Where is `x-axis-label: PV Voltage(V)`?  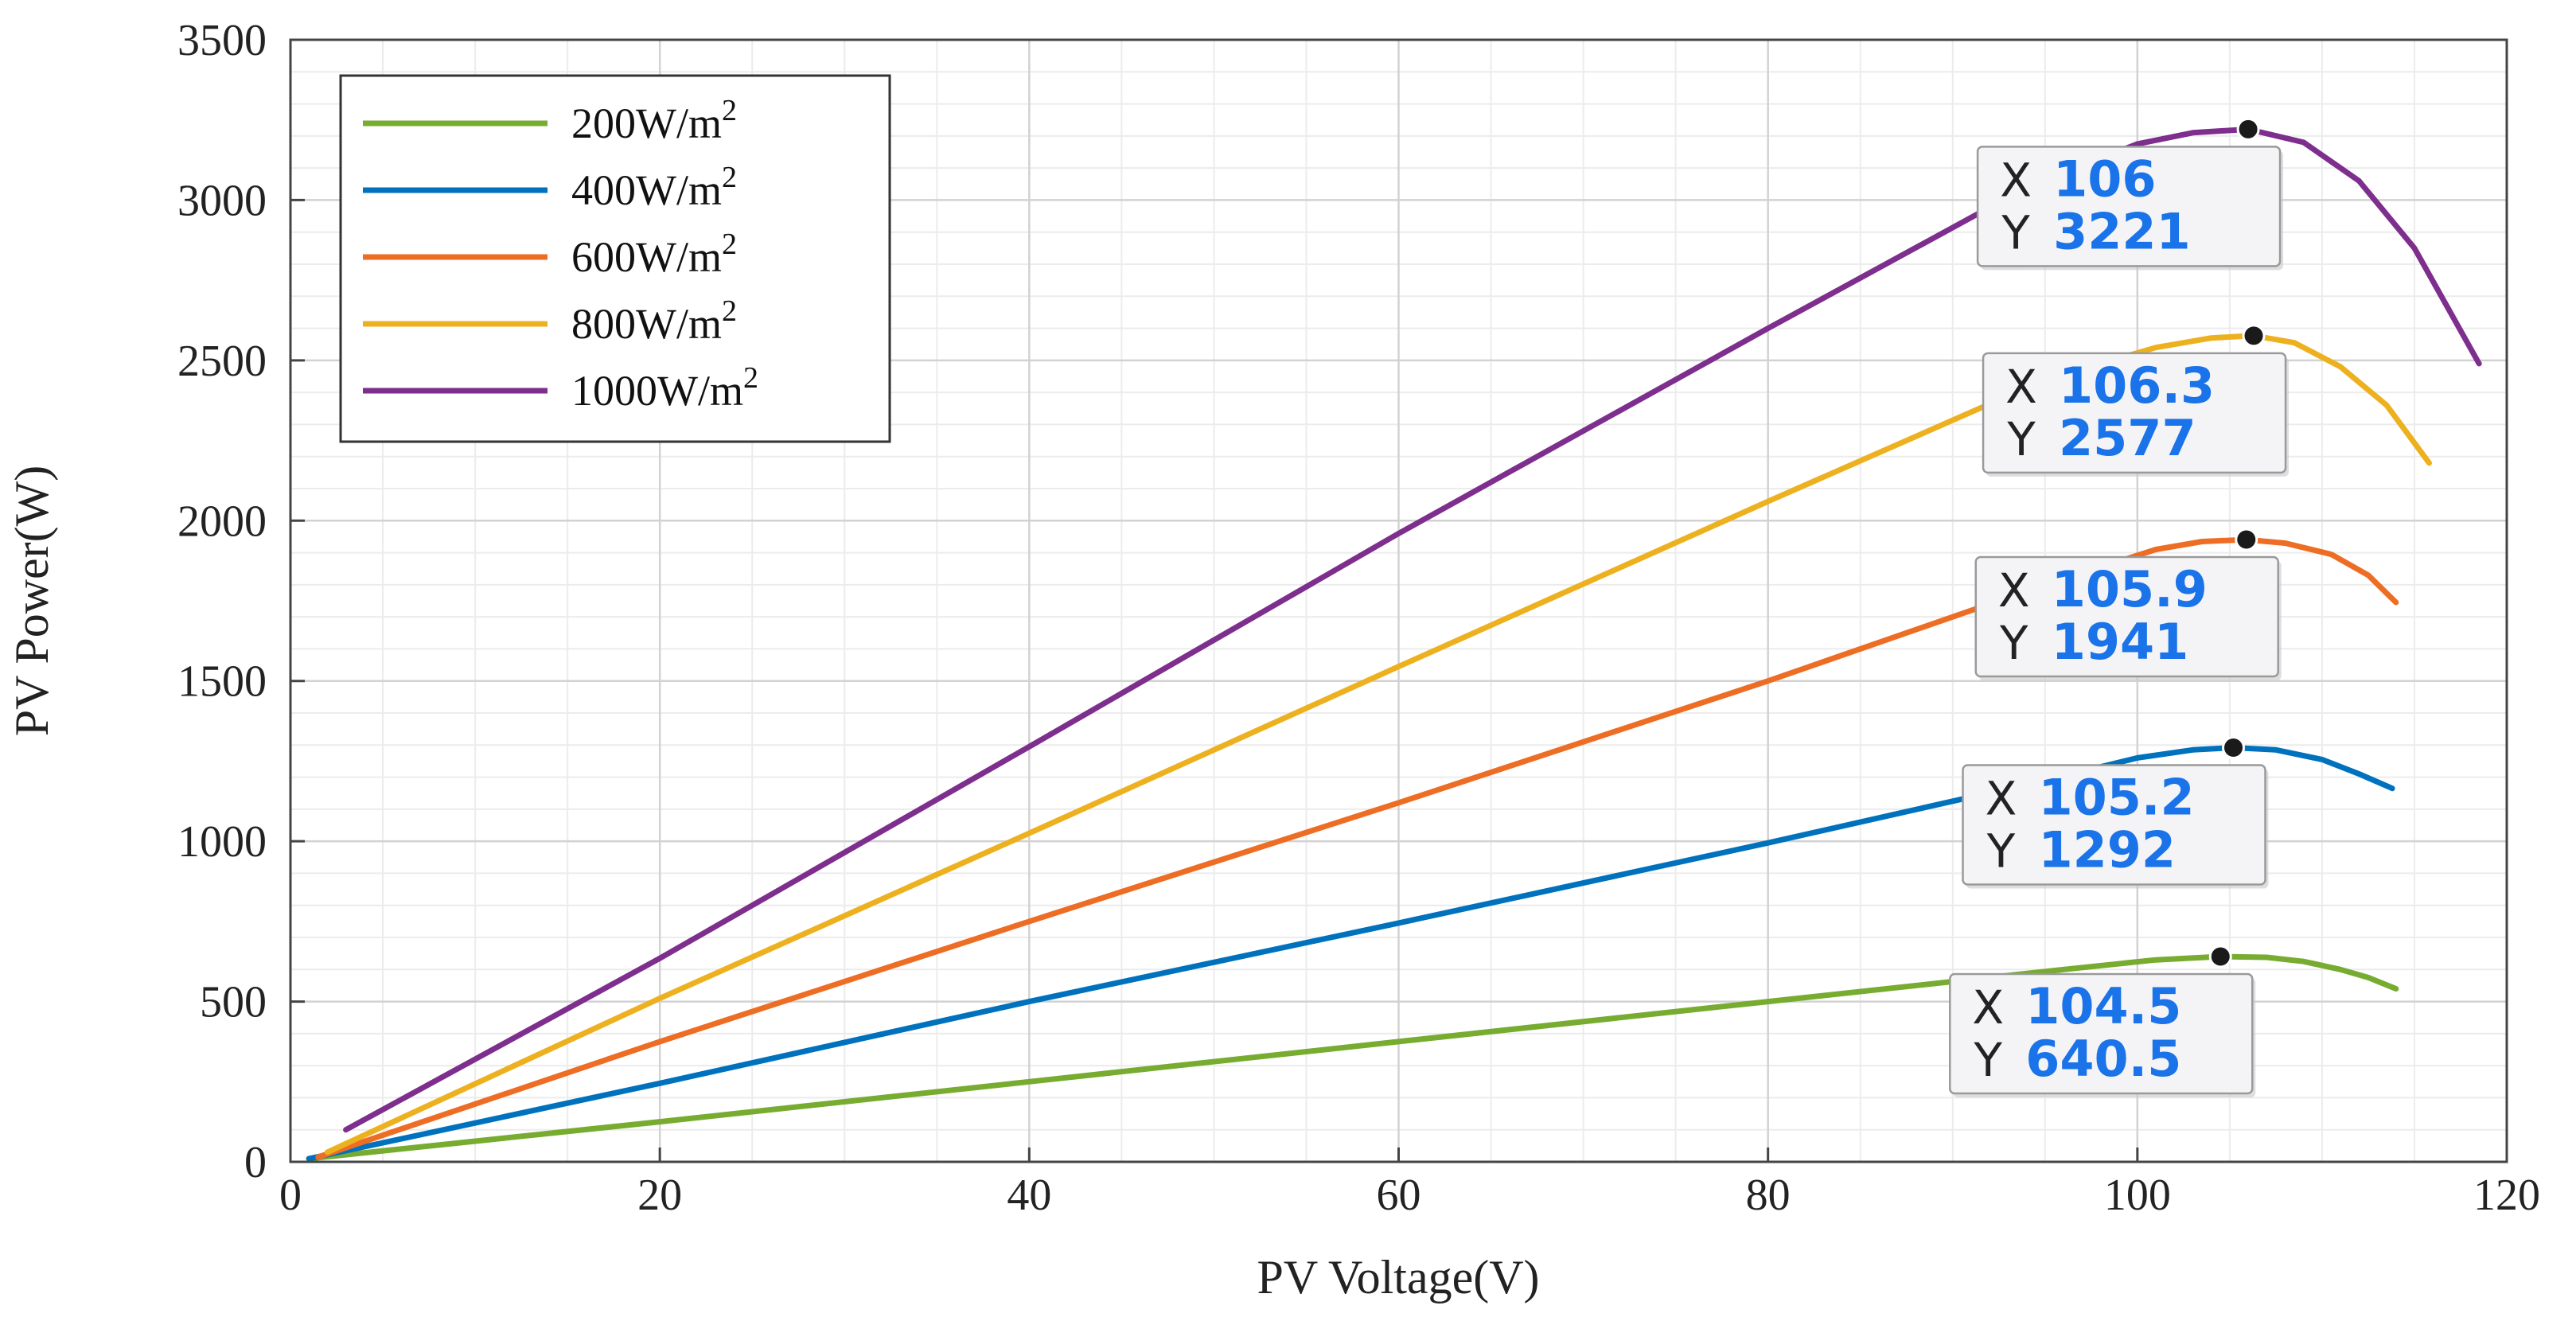 x-axis-label: PV Voltage(V) is located at coordinates (1398, 1277).